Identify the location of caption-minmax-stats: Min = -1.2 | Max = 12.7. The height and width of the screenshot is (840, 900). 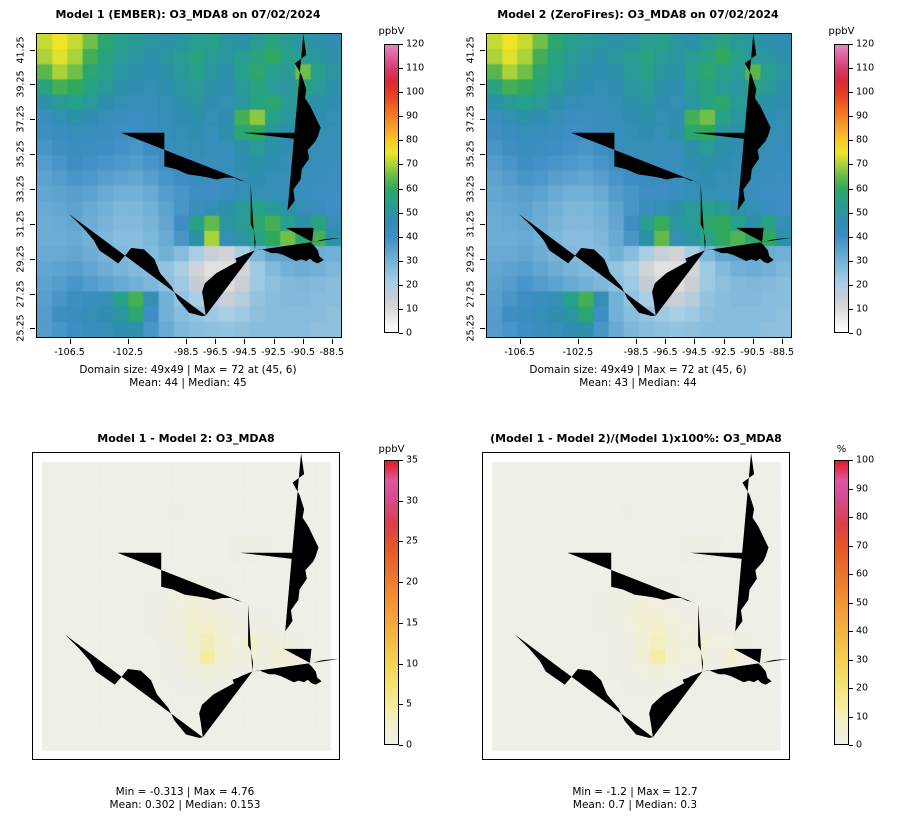
(635, 792).